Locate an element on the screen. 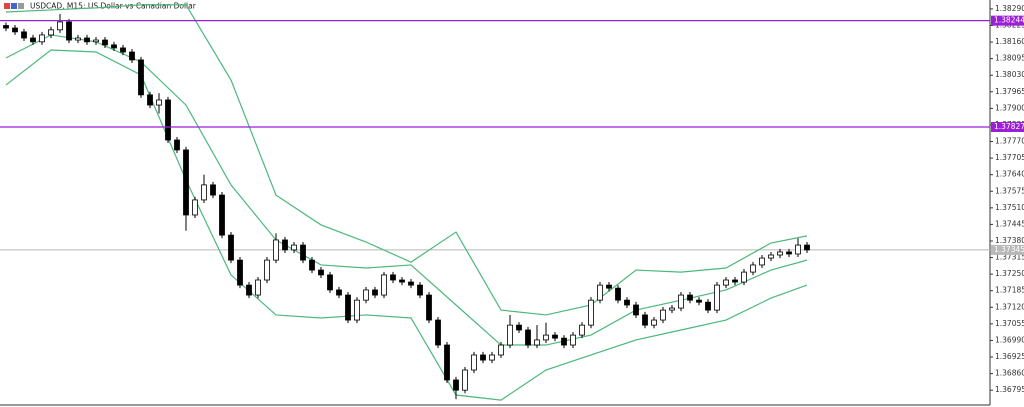 This screenshot has height=407, width=1024. y-tick-label: 1.37185 is located at coordinates (1009, 290).